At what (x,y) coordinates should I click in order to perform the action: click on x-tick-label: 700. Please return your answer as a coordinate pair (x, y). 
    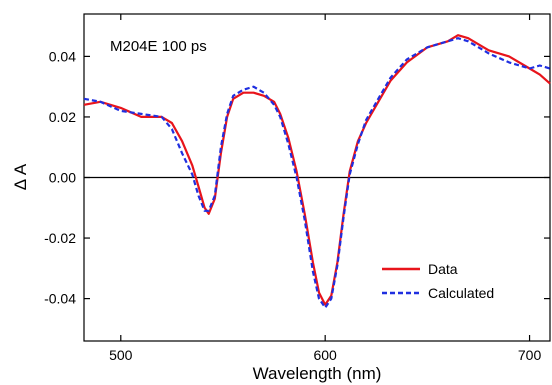
    Looking at the image, I should click on (530, 355).